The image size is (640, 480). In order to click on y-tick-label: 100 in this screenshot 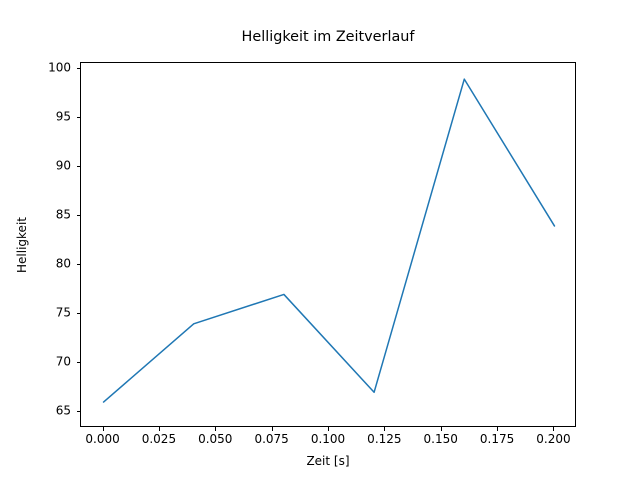, I will do `click(59, 67)`.